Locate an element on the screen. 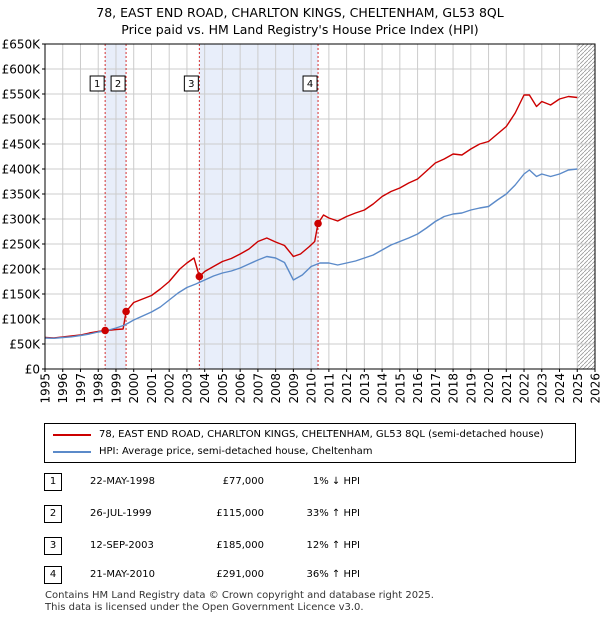 Image resolution: width=600 pixels, height=620 pixels. y-tick-label: £200K is located at coordinates (22, 270).